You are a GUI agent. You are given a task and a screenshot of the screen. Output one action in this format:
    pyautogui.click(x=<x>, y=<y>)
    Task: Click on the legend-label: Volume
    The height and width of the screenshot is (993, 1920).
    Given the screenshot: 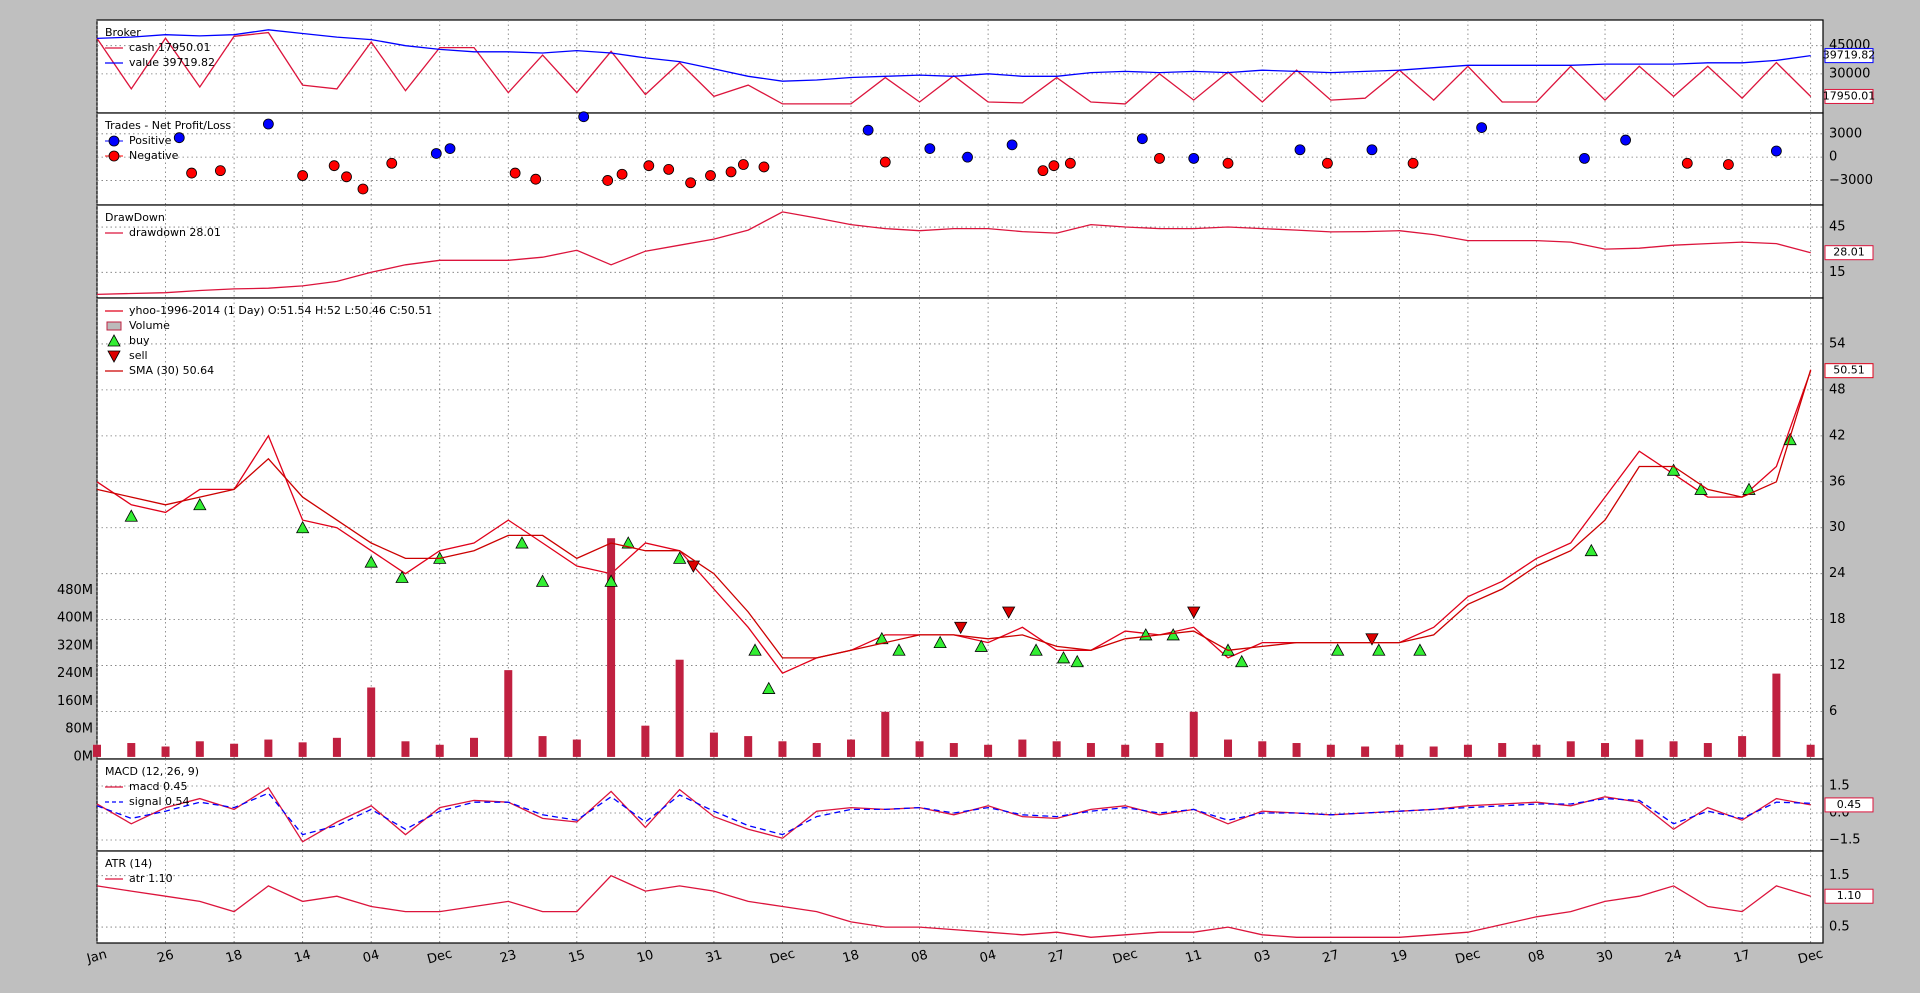 What is the action you would take?
    pyautogui.click(x=149, y=325)
    